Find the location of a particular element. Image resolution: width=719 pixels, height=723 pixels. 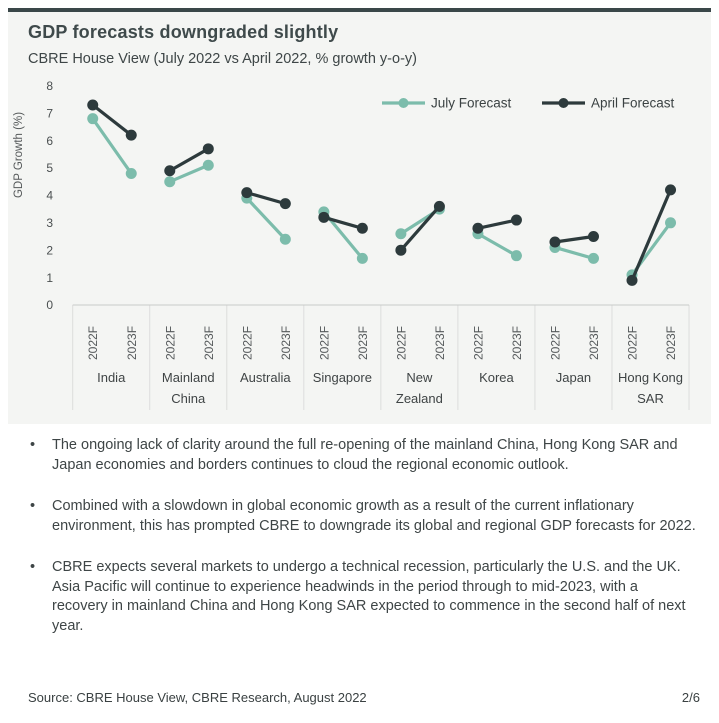

category-label: SAR is located at coordinates (650, 398).